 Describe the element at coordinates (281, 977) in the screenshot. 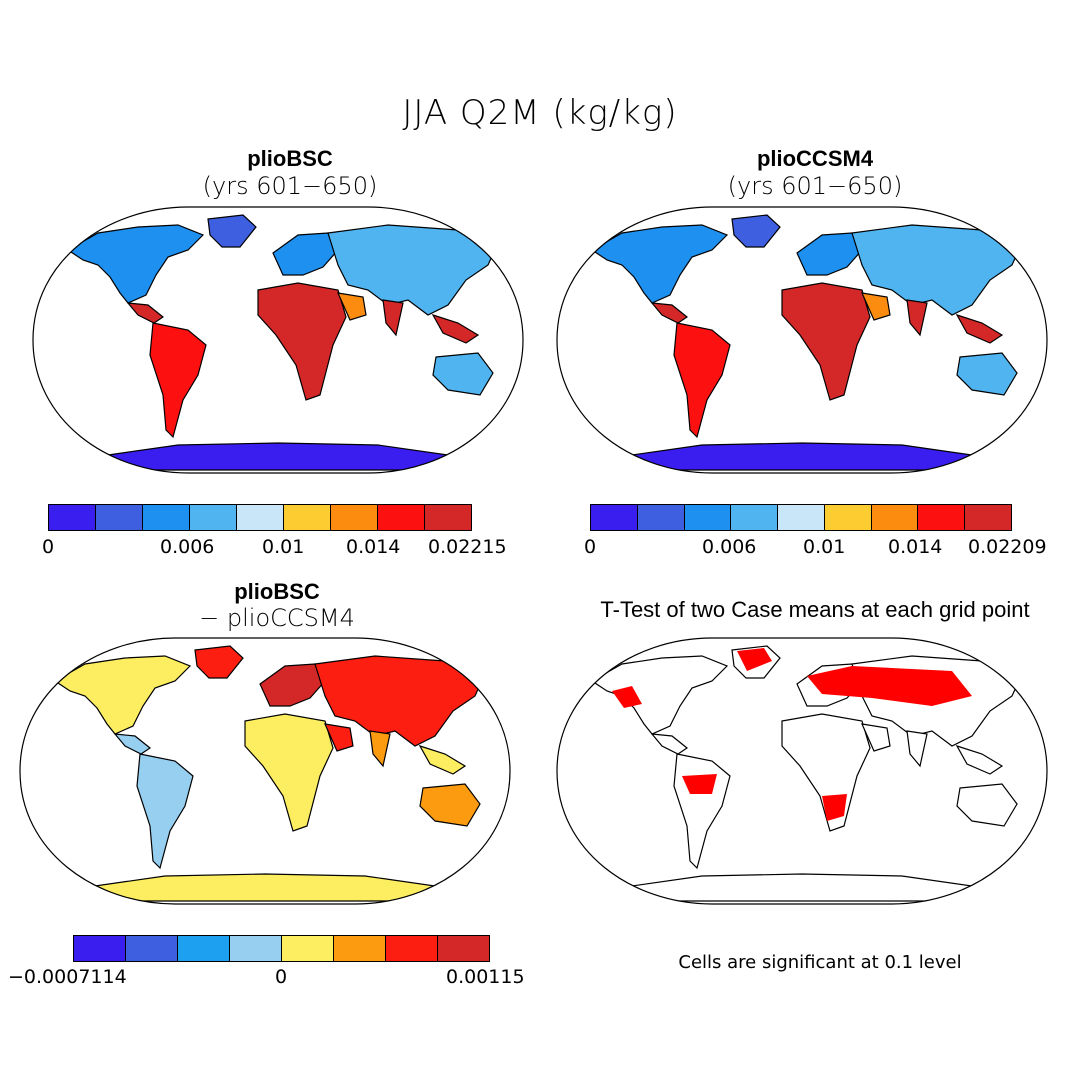

I see `tick-c-1: 0` at that location.